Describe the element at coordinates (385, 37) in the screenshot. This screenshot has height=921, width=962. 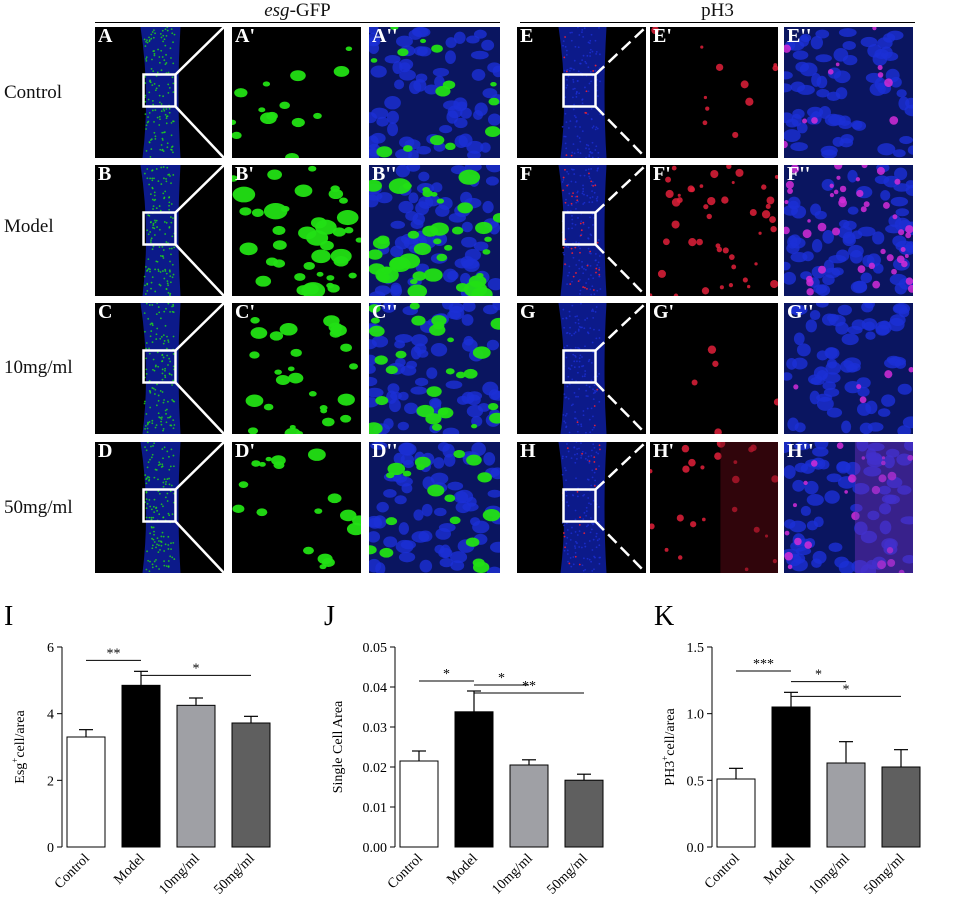
I see `panel-label: A''` at that location.